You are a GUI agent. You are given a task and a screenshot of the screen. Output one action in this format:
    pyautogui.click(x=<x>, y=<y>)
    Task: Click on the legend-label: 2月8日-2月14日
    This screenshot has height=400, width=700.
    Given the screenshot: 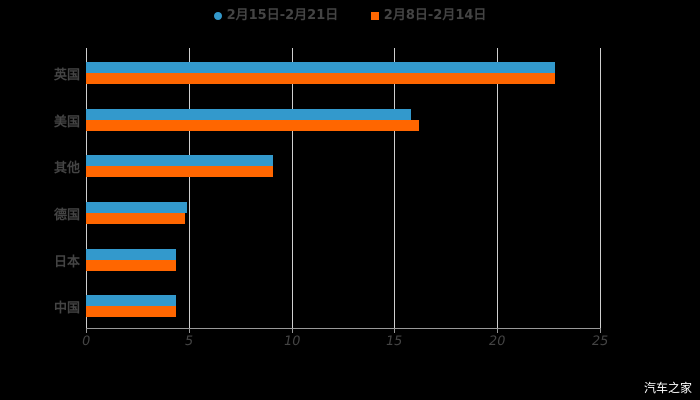 What is the action you would take?
    pyautogui.click(x=435, y=15)
    